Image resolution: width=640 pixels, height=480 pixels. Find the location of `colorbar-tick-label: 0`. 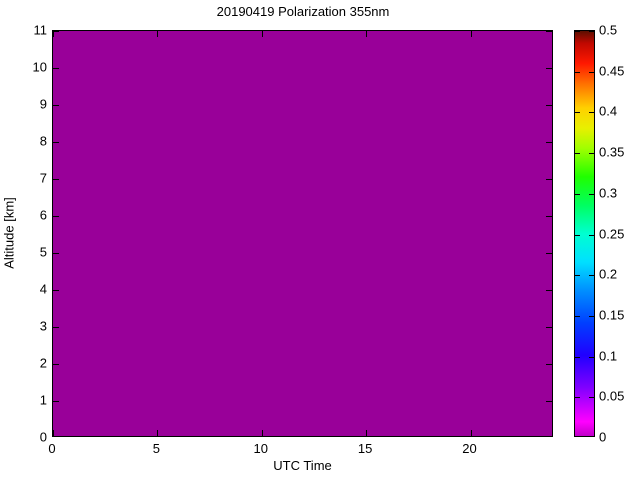

colorbar-tick-label: 0 is located at coordinates (603, 437).